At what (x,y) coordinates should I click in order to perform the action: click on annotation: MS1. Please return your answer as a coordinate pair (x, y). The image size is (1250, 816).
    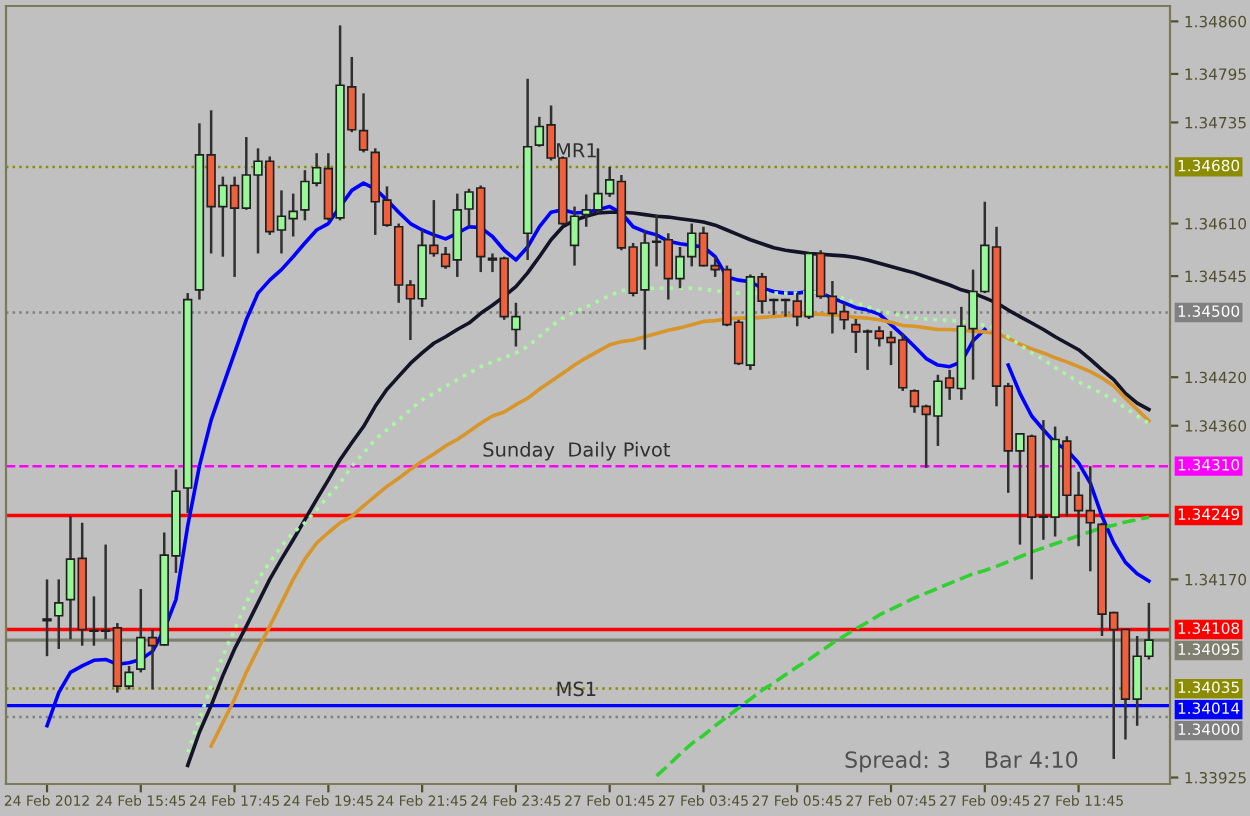
    Looking at the image, I should click on (576, 689).